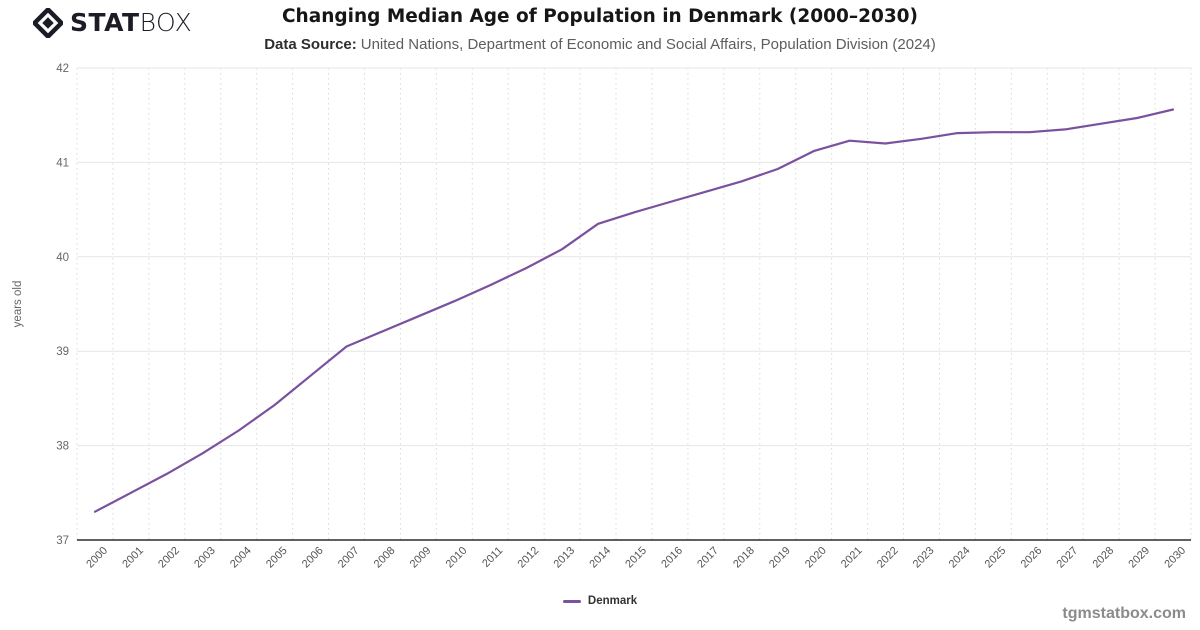  Describe the element at coordinates (62, 352) in the screenshot. I see `y-tick-label: 39` at that location.